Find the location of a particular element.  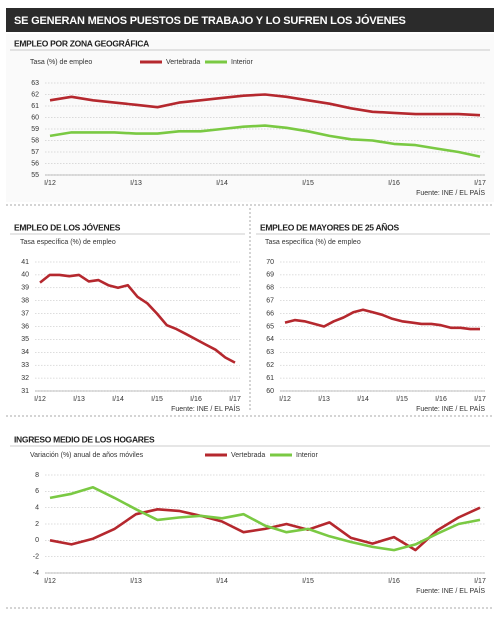

y-tick-label: 6 is located at coordinates (37, 491).